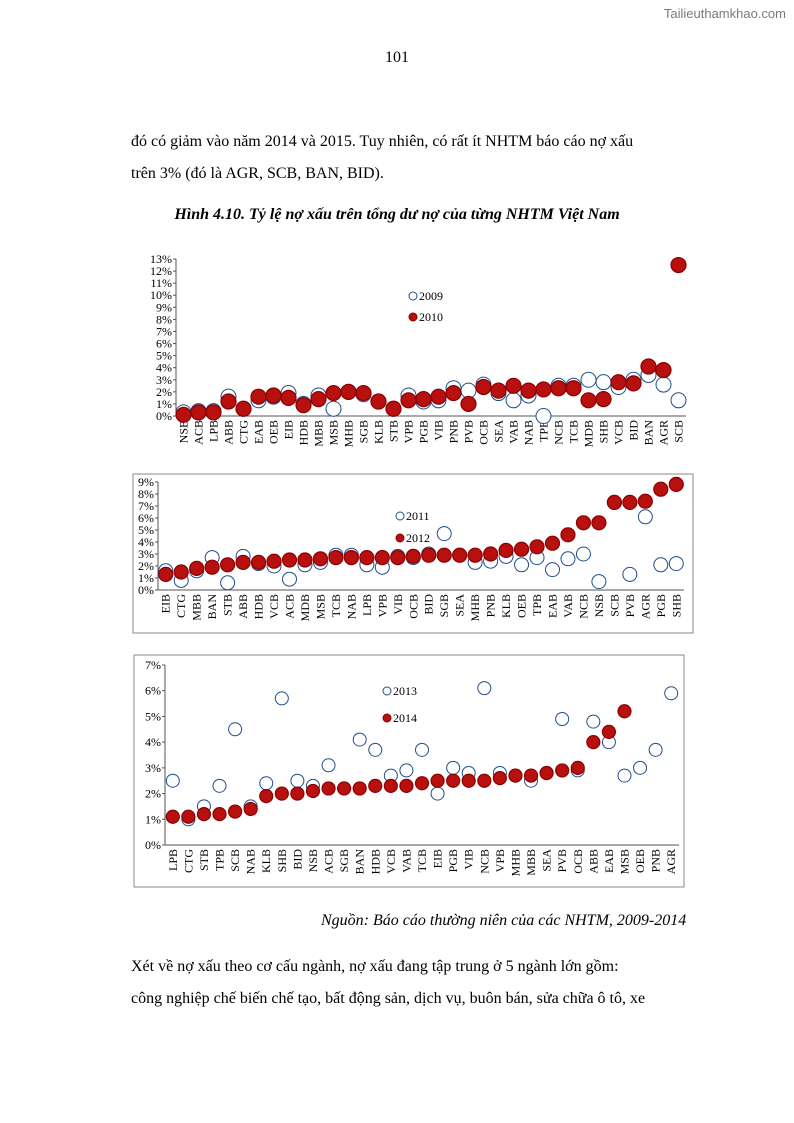 The width and height of the screenshot is (794, 1123). I want to click on x-tick-label: NAB, so click(251, 861).